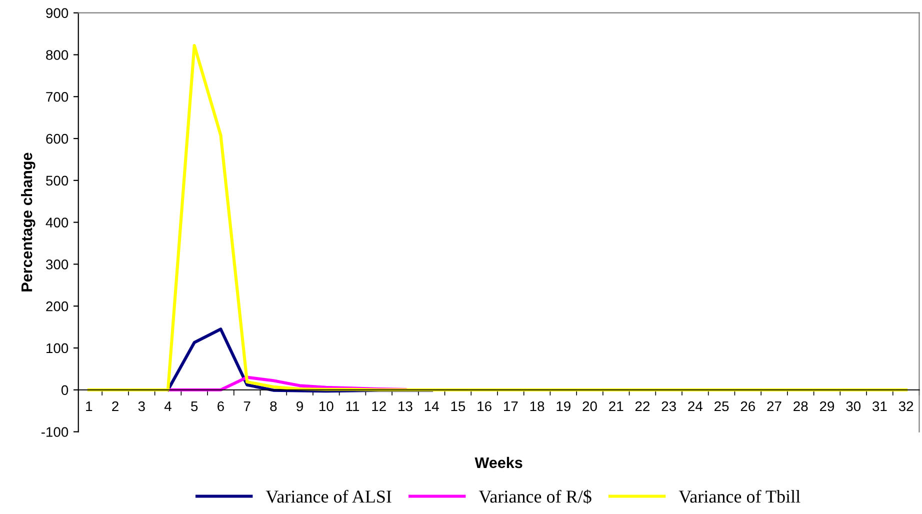  I want to click on x-tick-label: 13, so click(405, 406).